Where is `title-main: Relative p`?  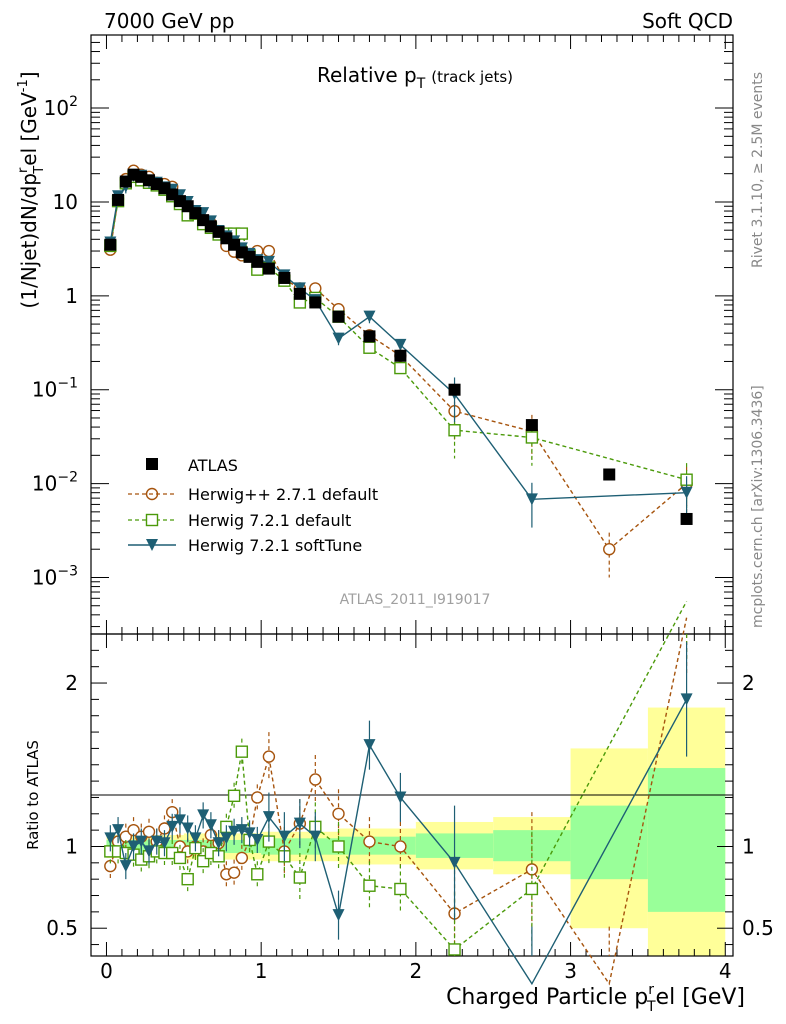 title-main: Relative p is located at coordinates (367, 75).